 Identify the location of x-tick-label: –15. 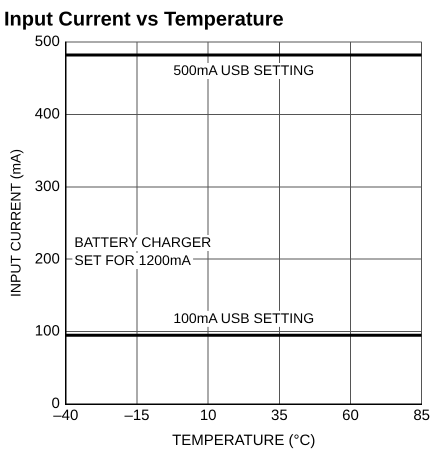
(137, 415).